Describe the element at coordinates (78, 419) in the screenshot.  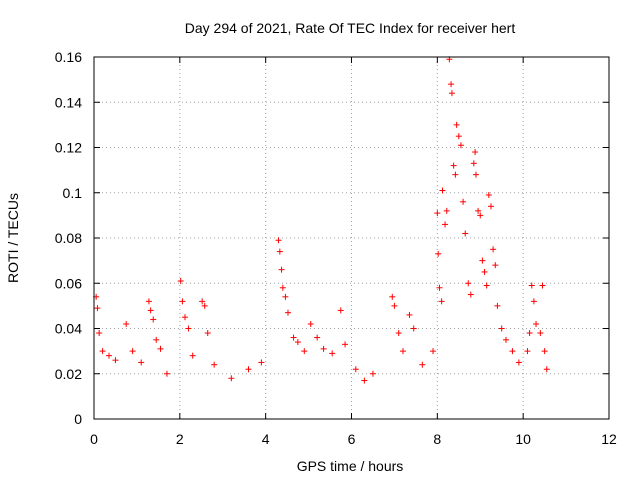
I see `y-tick-label: 0` at that location.